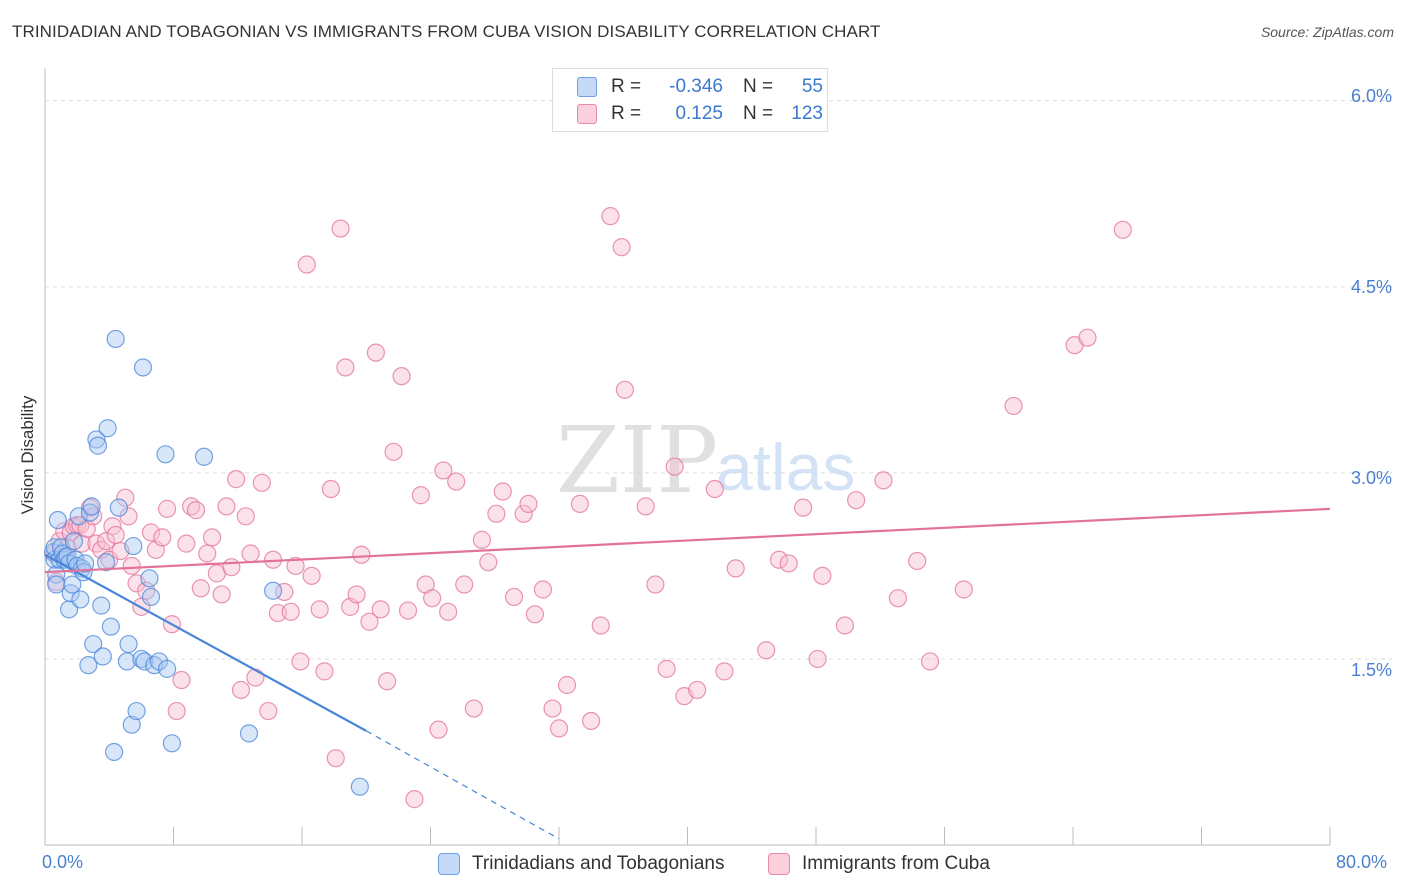  Describe the element at coordinates (1371, 287) in the screenshot. I see `y-tick-label: 4.5%` at that location.